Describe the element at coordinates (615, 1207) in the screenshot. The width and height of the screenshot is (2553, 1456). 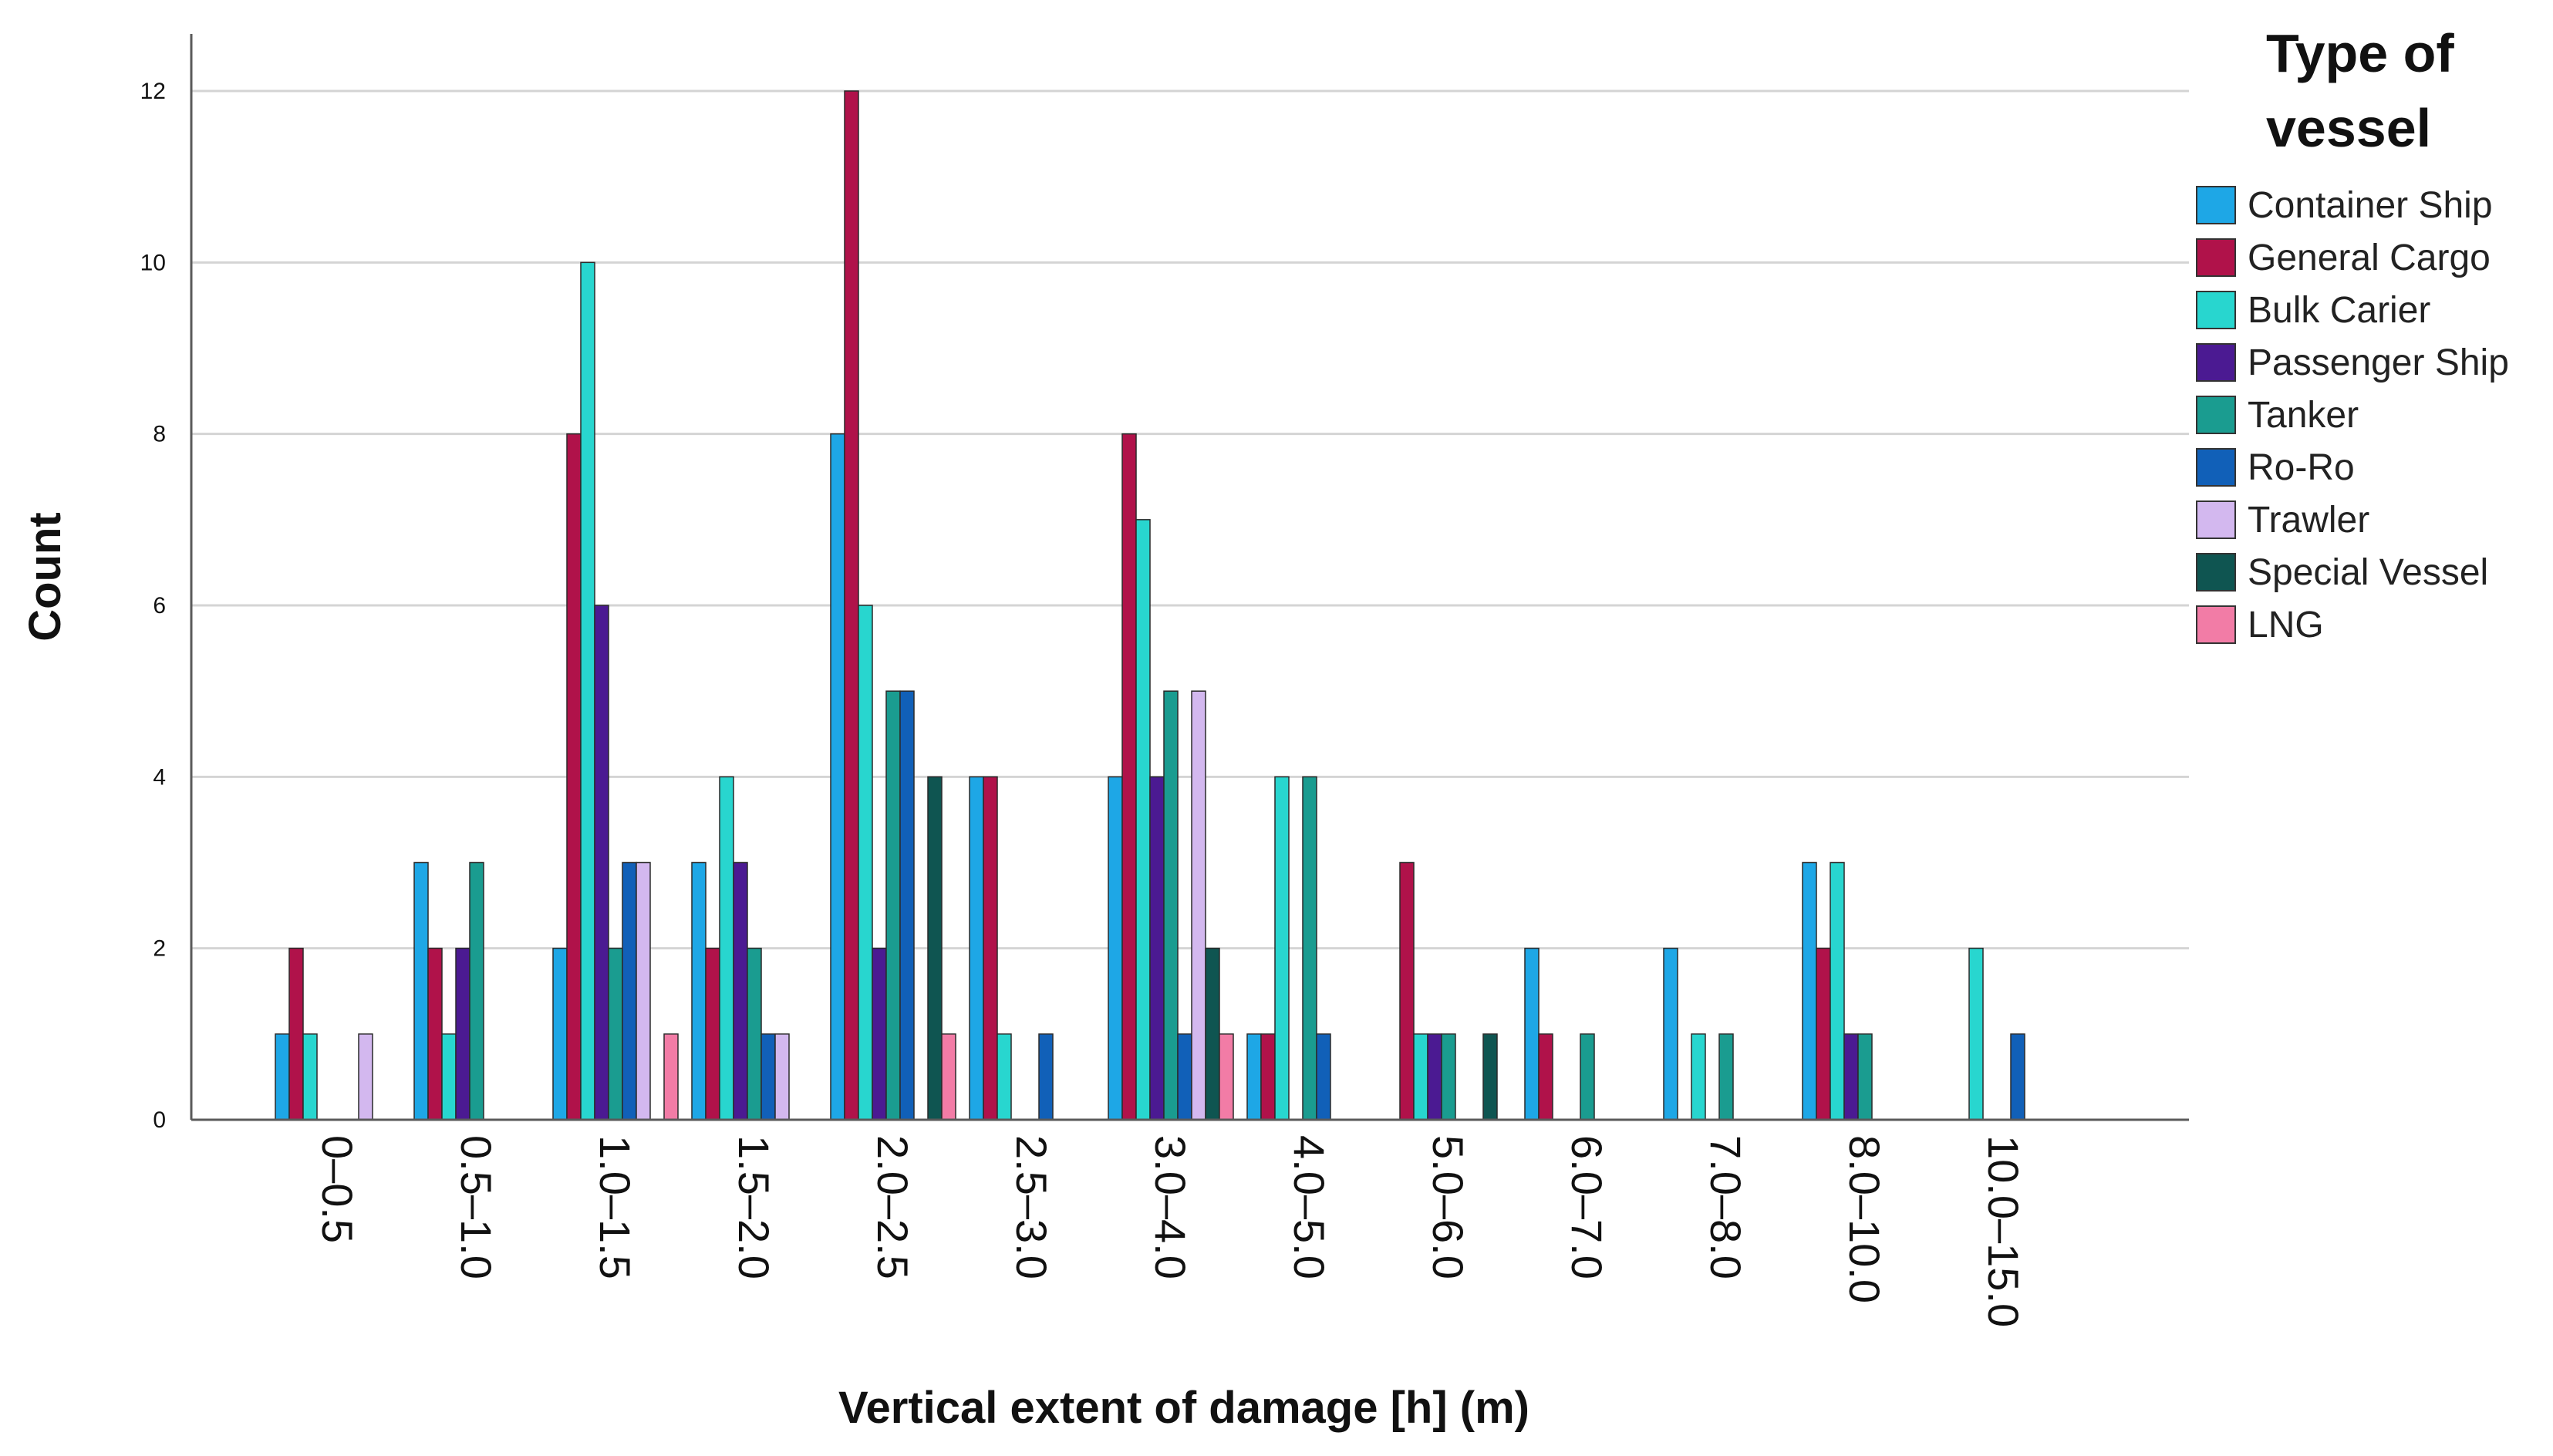
I see `x-category-label: 1.0–1.5` at that location.